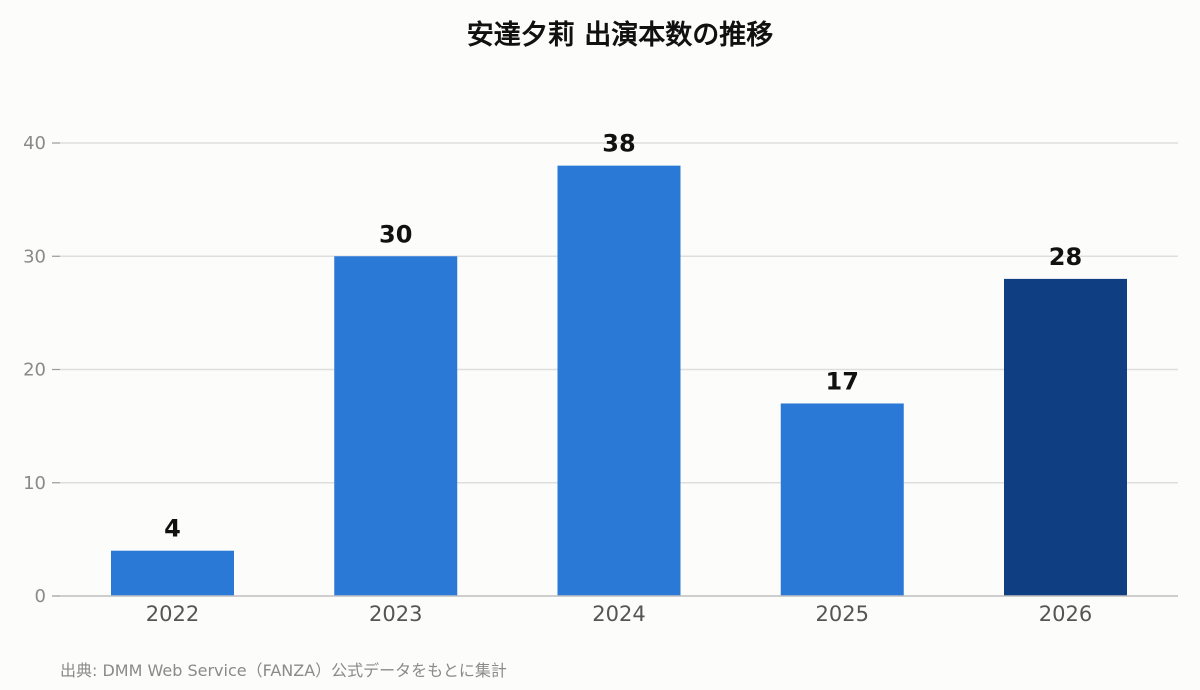  Describe the element at coordinates (34, 256) in the screenshot. I see `y-tick-label: 30` at that location.